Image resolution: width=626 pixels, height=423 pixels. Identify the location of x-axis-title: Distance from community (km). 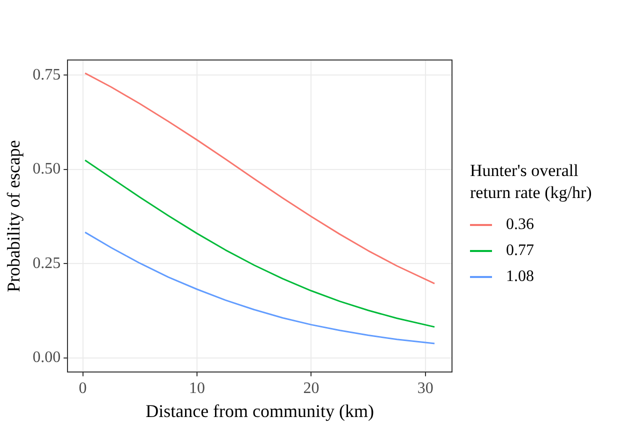
(260, 410).